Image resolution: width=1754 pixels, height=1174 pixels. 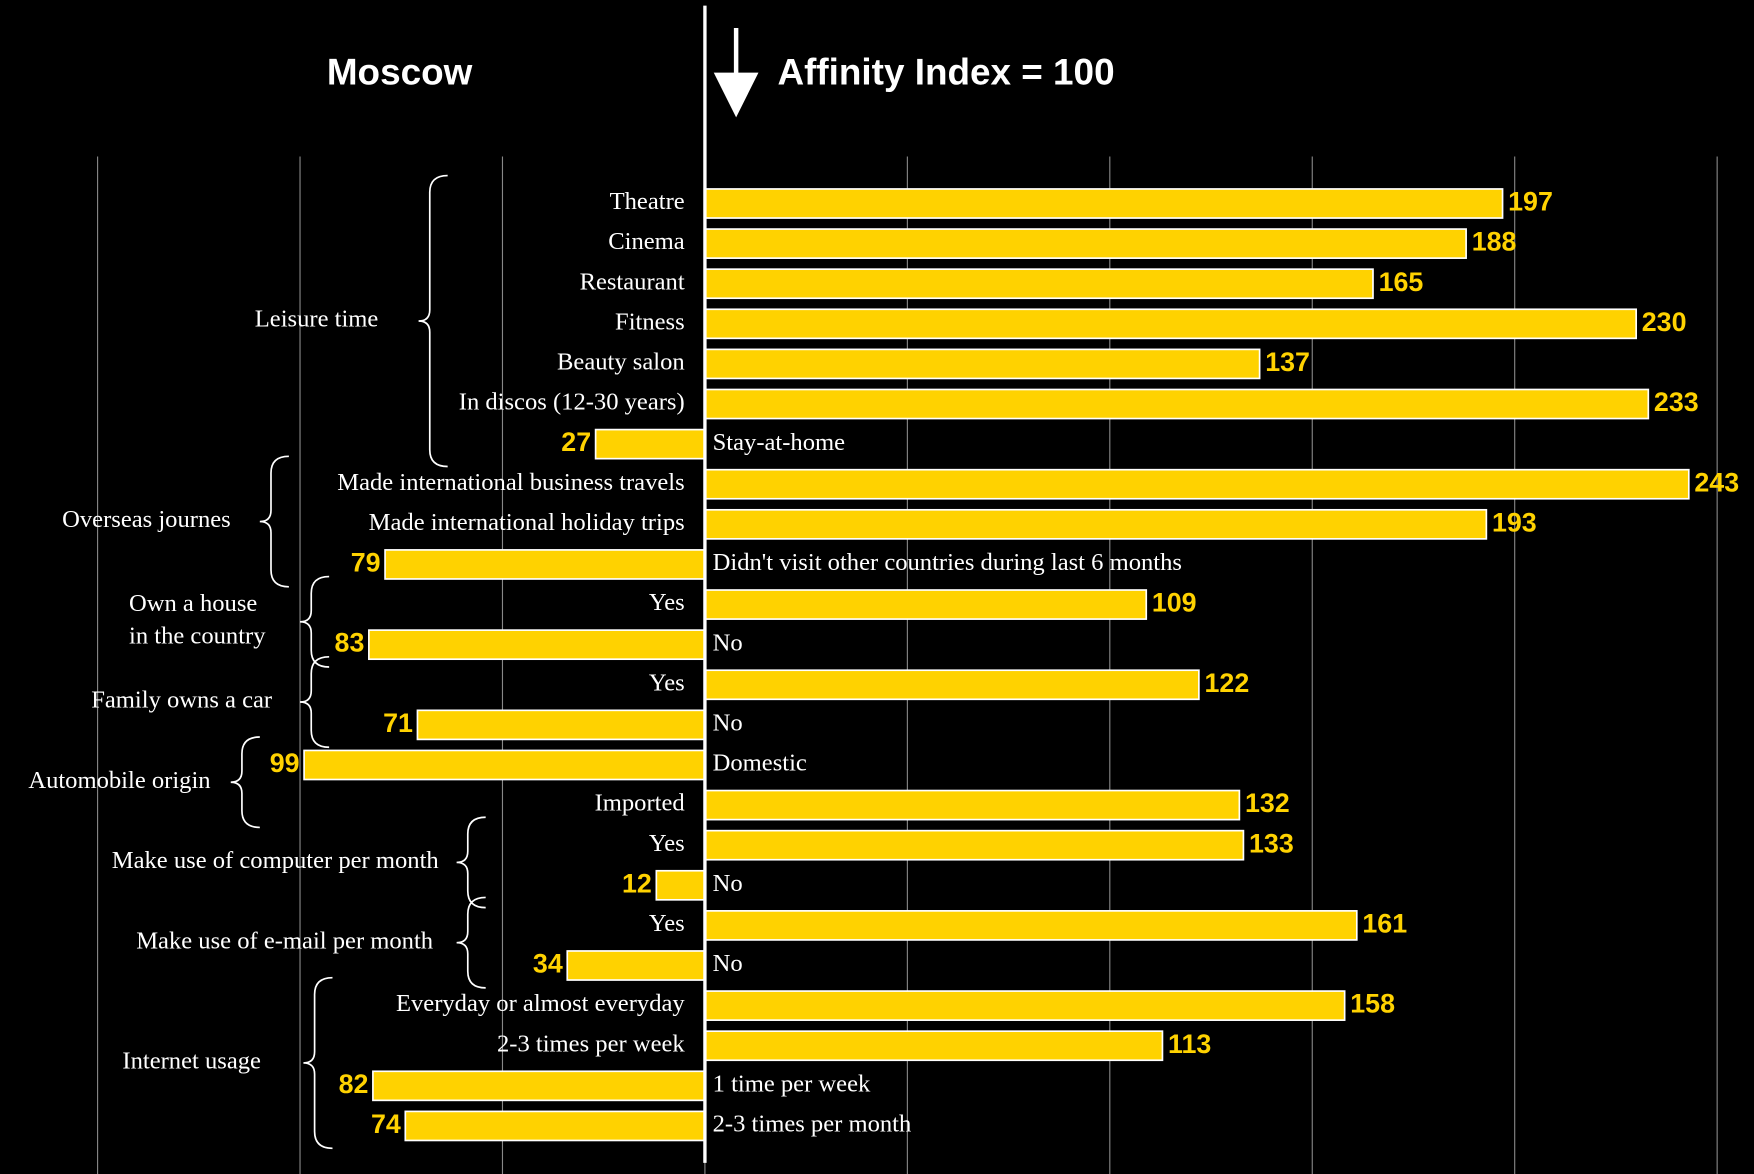 I want to click on category-label: Fitness, so click(x=650, y=321).